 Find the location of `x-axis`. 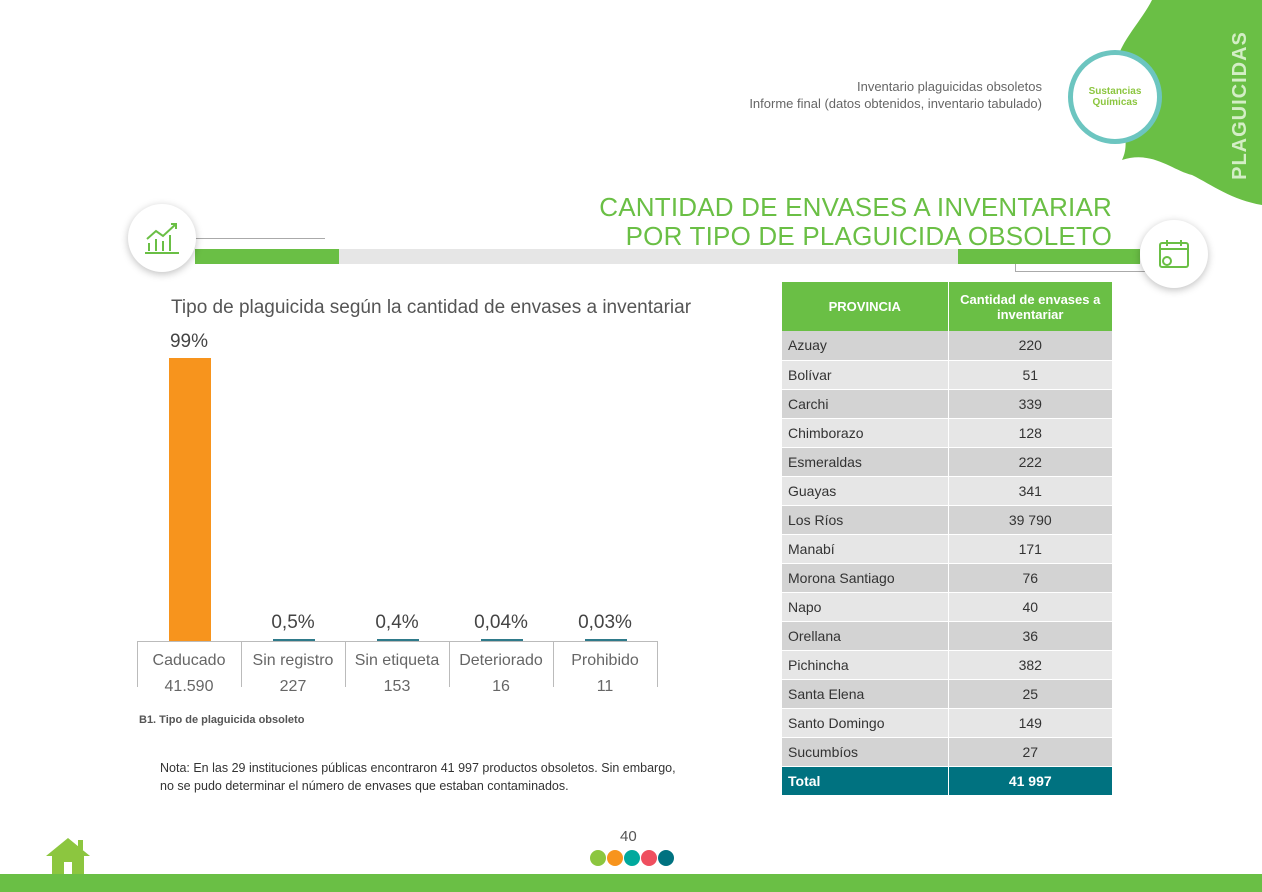

x-axis is located at coordinates (397, 641).